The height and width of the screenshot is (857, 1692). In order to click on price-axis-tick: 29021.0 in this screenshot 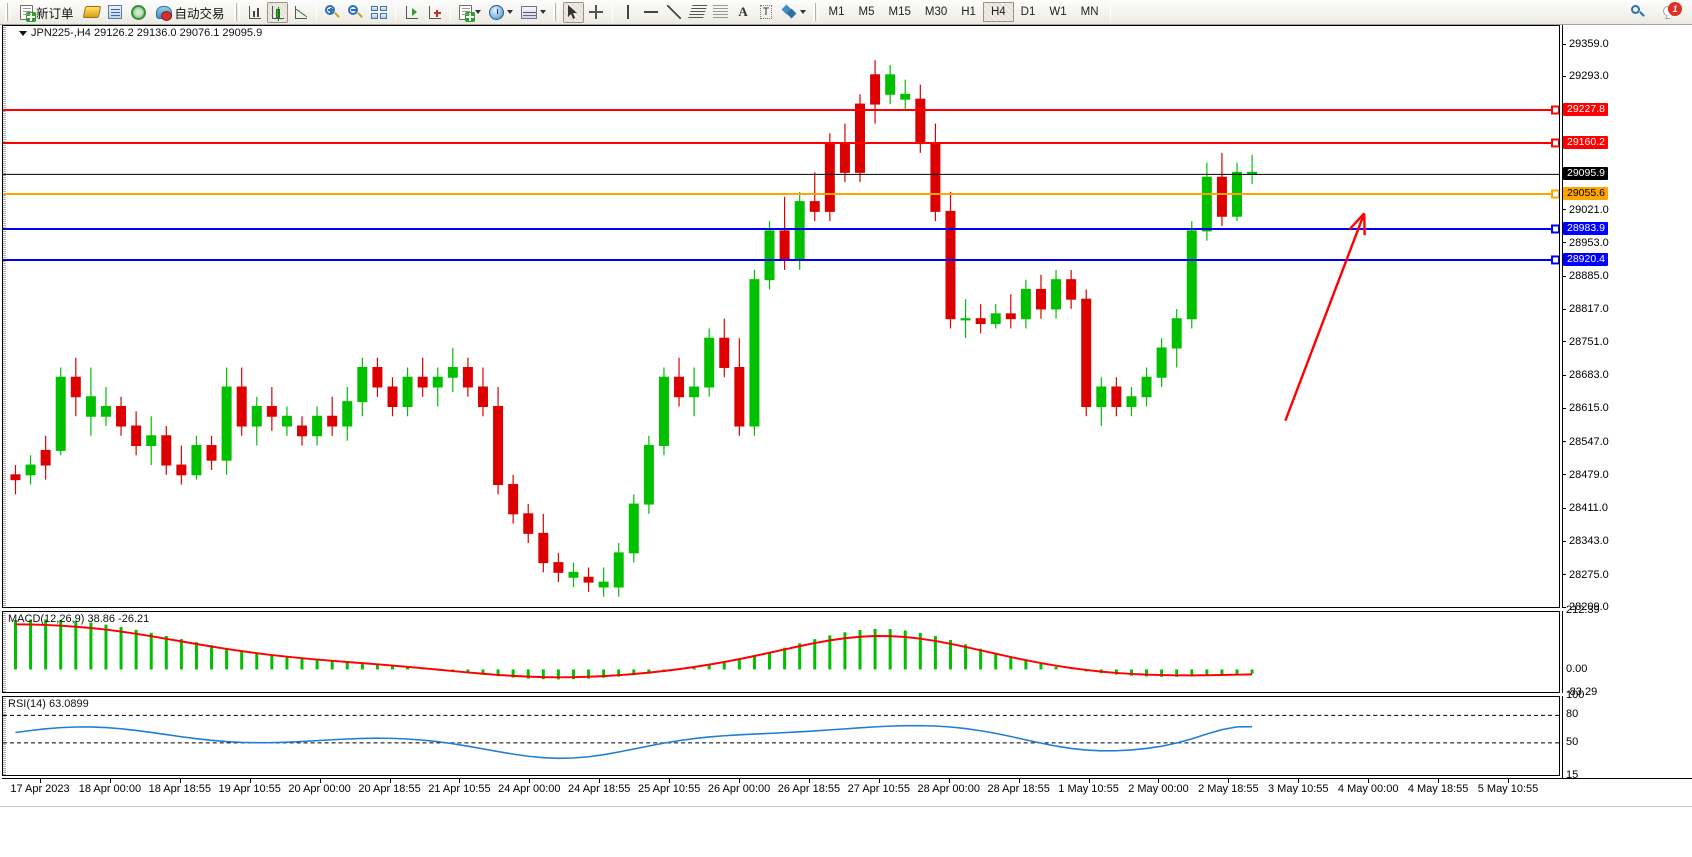, I will do `click(1585, 210)`.